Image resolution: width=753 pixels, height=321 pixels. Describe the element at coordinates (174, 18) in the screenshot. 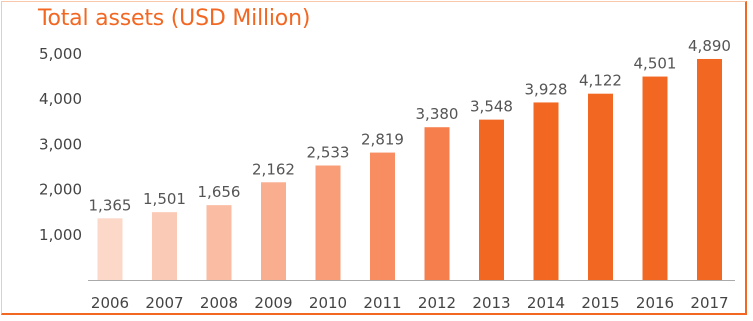

I see `chart-title: Total assets (USD Million)` at that location.